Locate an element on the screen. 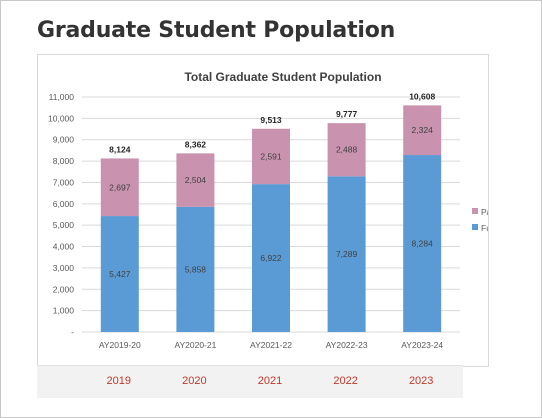 This screenshot has height=418, width=542. legend-label: Part-time is located at coordinates (484, 212).